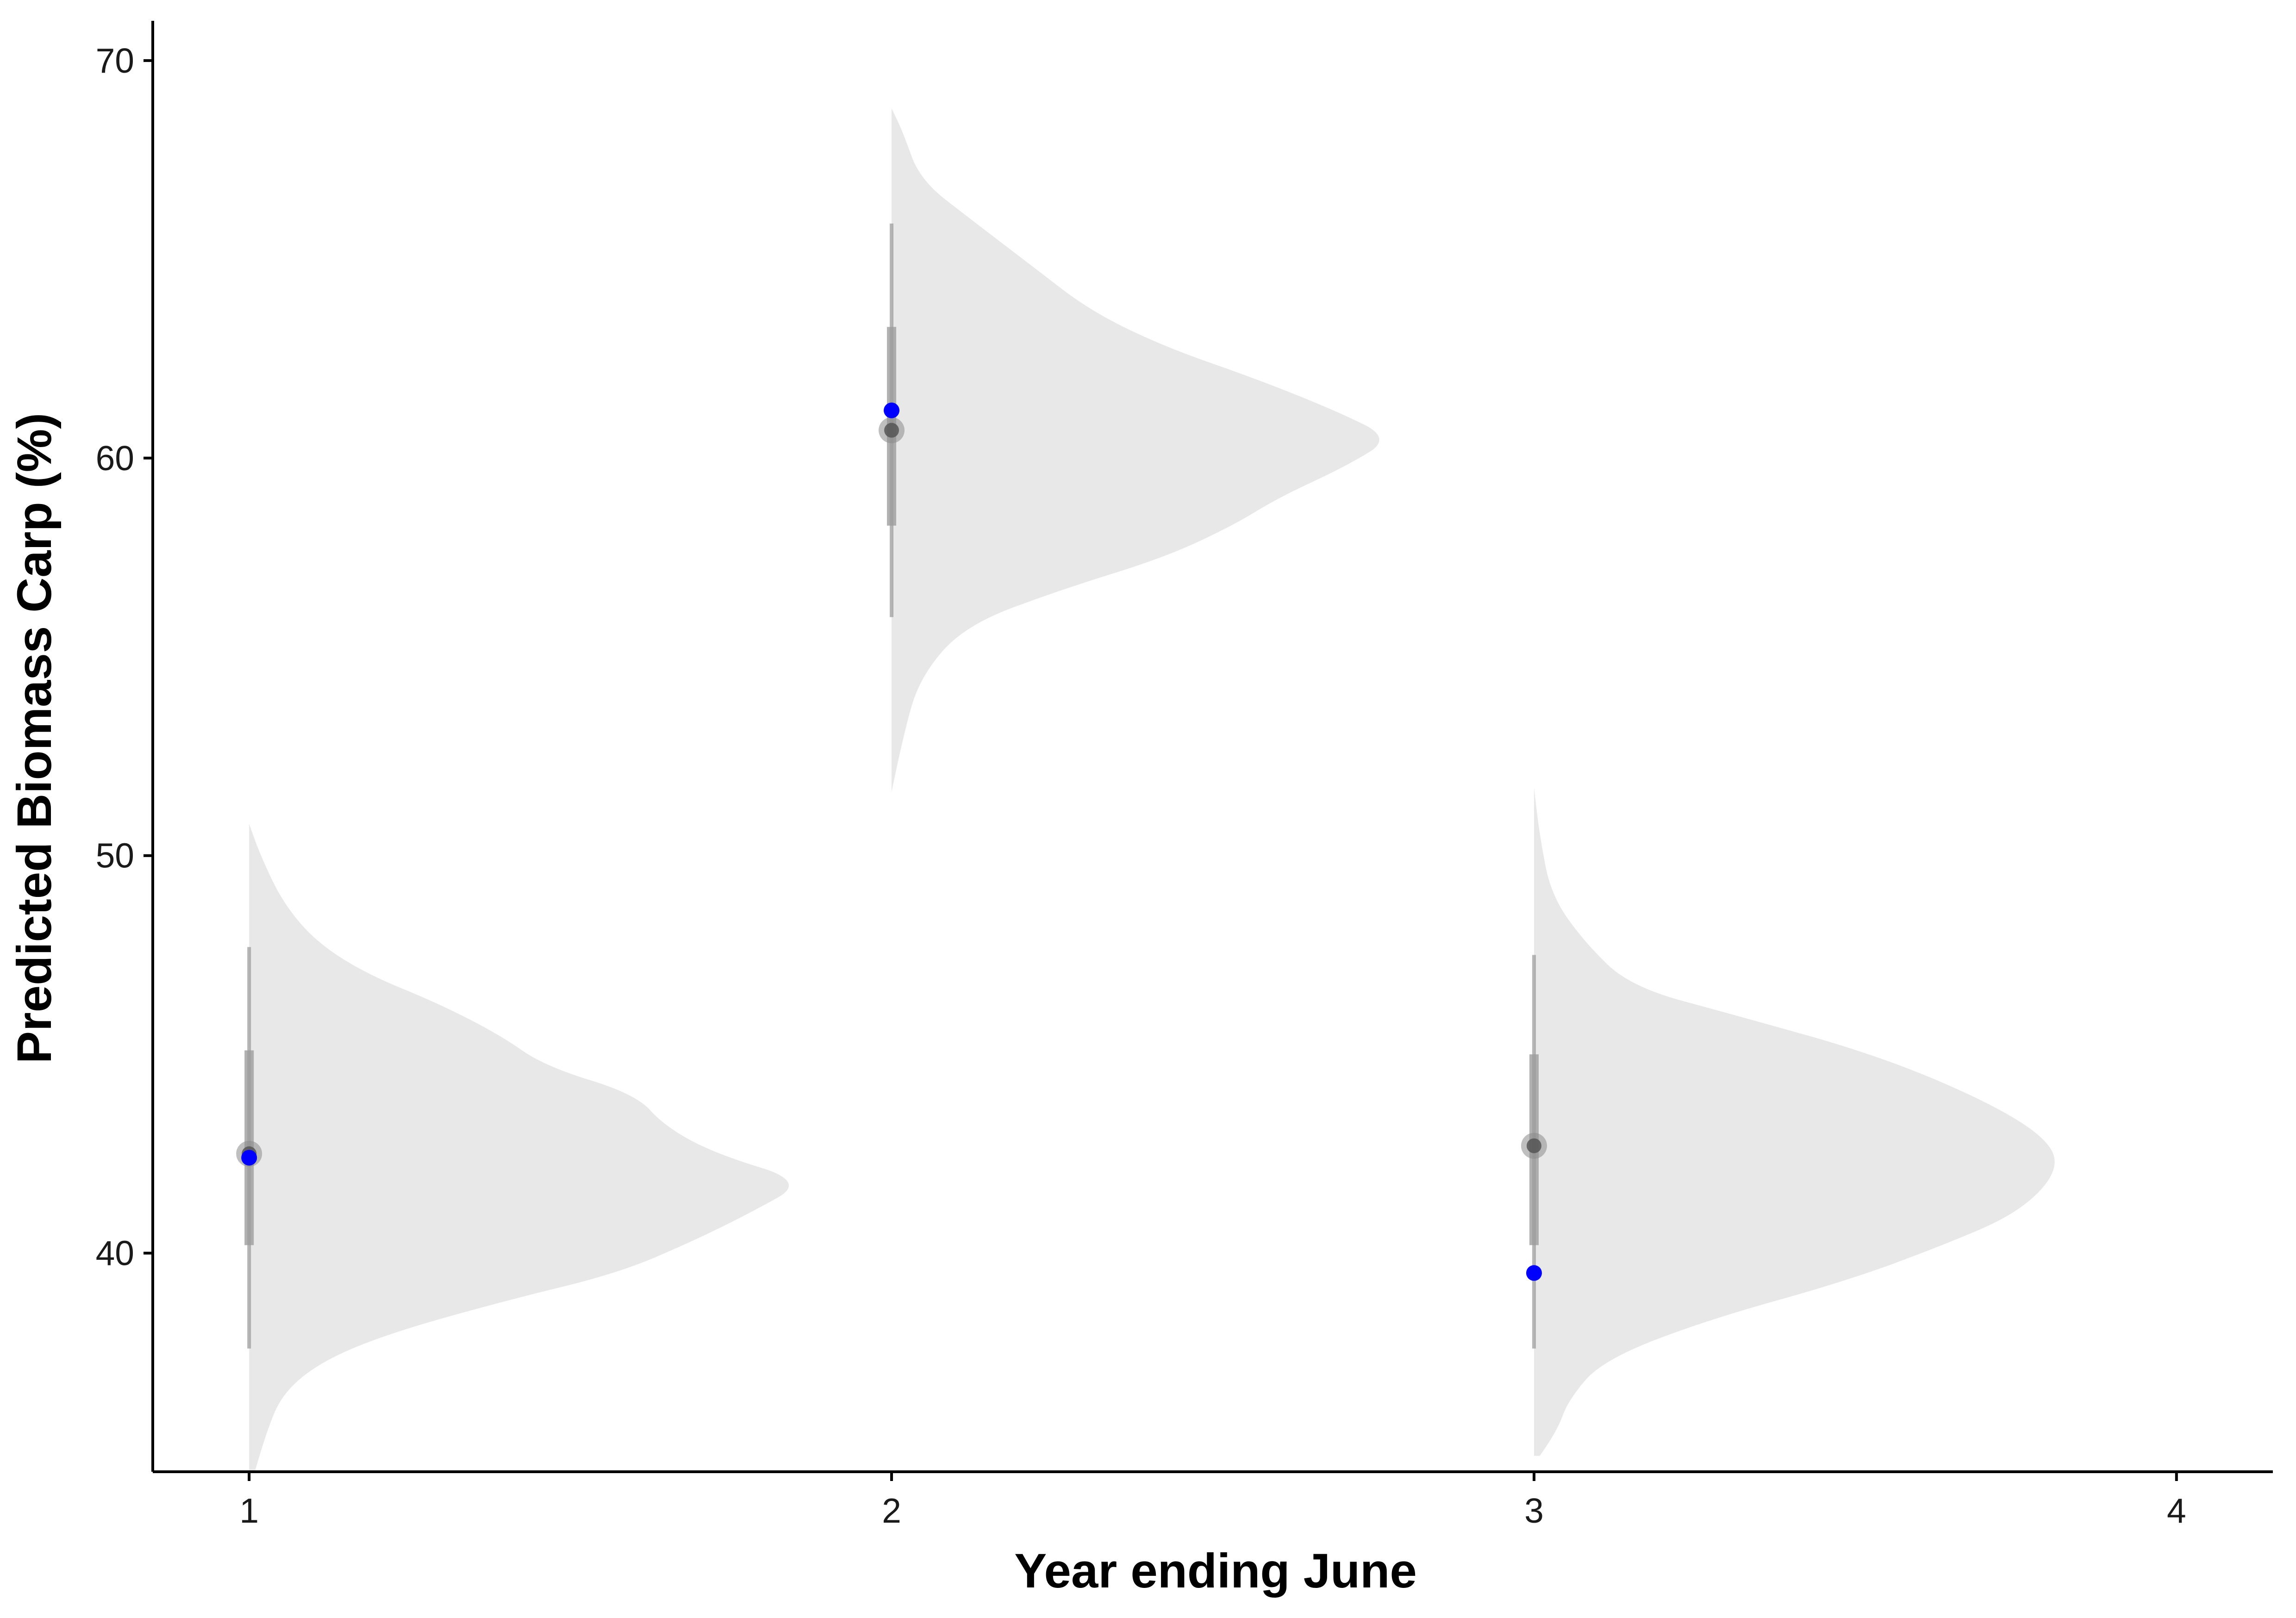 The image size is (2296, 1618). Describe the element at coordinates (1215, 1571) in the screenshot. I see `x-axis-title: Year ending June` at that location.